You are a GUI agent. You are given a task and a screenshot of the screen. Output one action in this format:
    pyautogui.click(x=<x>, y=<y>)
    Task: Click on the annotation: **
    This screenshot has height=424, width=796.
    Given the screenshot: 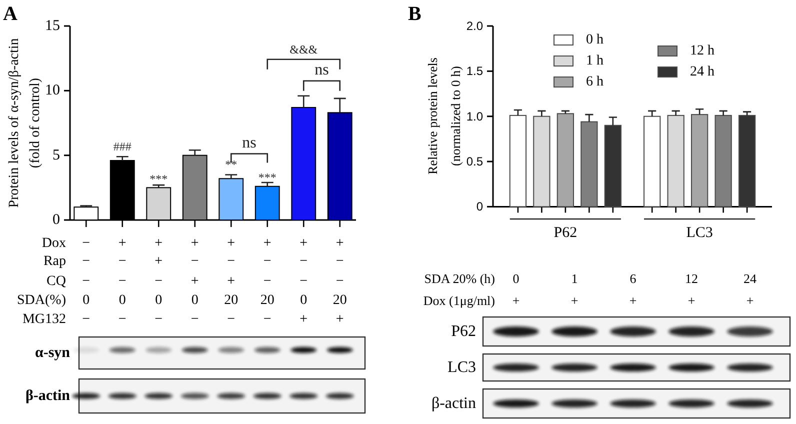 What is the action you would take?
    pyautogui.click(x=231, y=165)
    